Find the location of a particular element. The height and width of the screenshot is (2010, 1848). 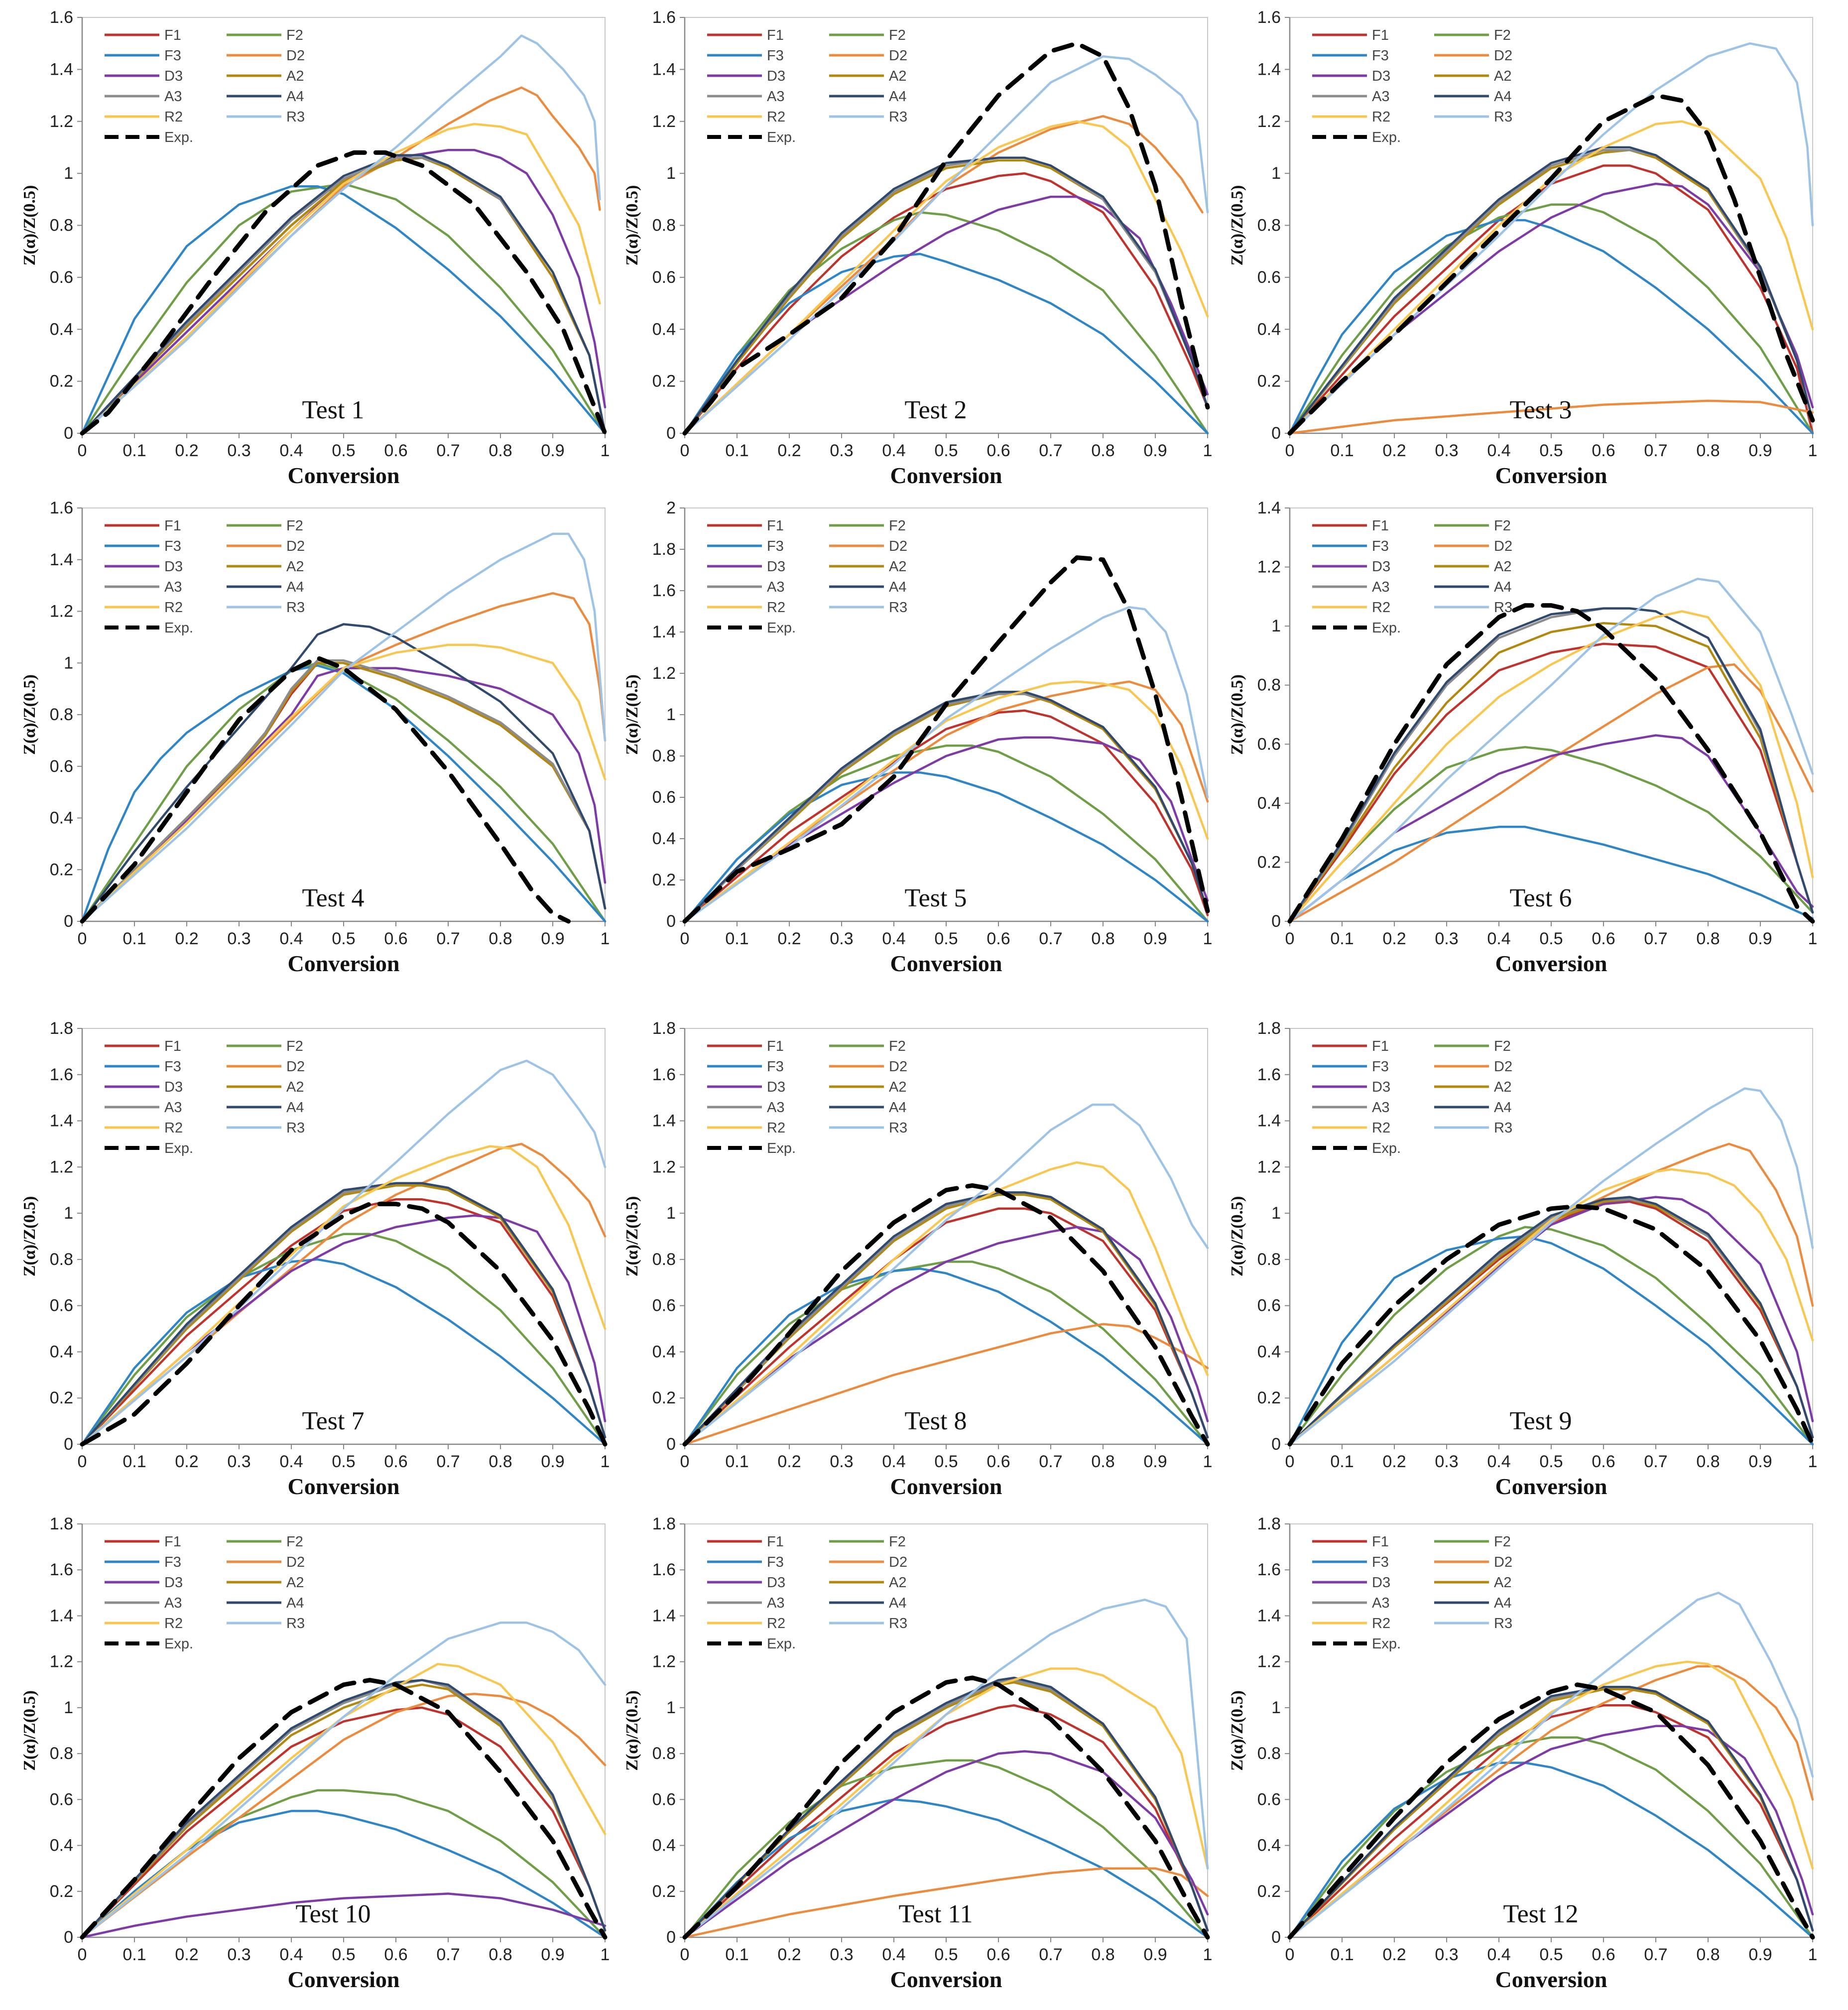

y-tick-label: 0.2 is located at coordinates (664, 381).